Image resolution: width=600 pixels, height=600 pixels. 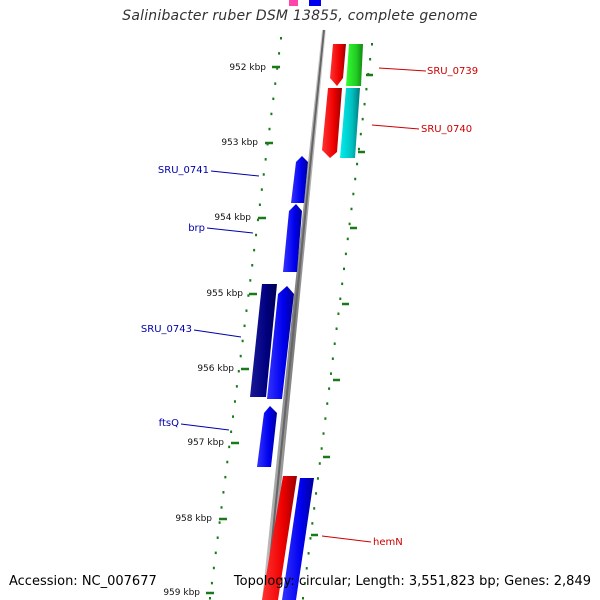 What do you see at coordinates (205, 427) in the screenshot?
I see `leader-ftsQ` at bounding box center [205, 427].